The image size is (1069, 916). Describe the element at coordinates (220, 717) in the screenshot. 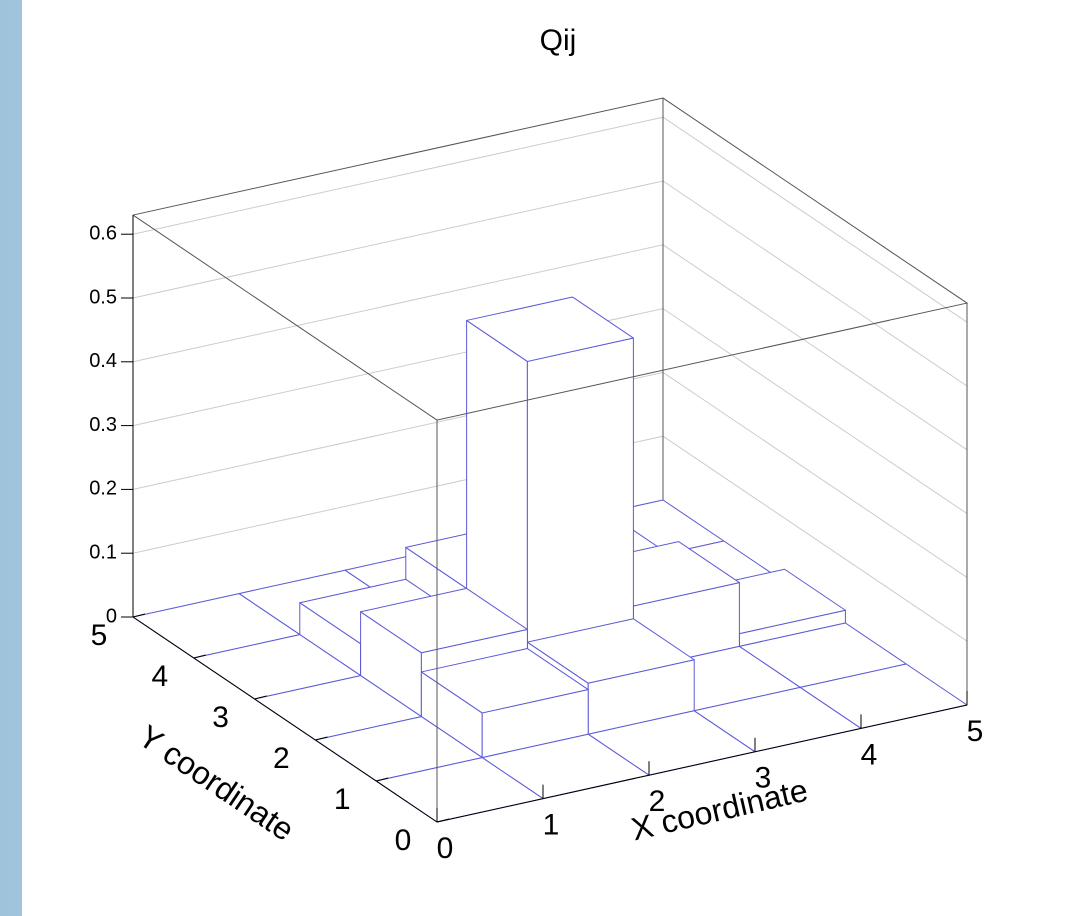

I see `y-tick-label: 3` at that location.